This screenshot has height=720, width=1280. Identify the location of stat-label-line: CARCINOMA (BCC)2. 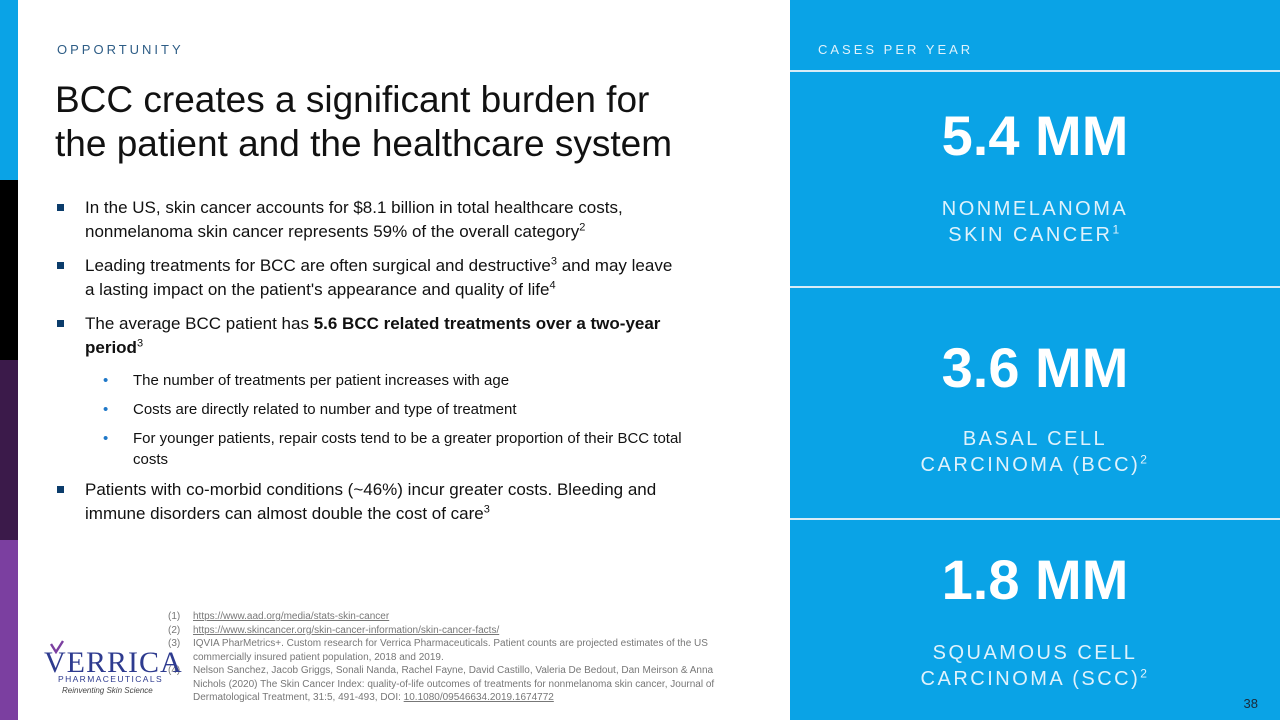
(1035, 465).